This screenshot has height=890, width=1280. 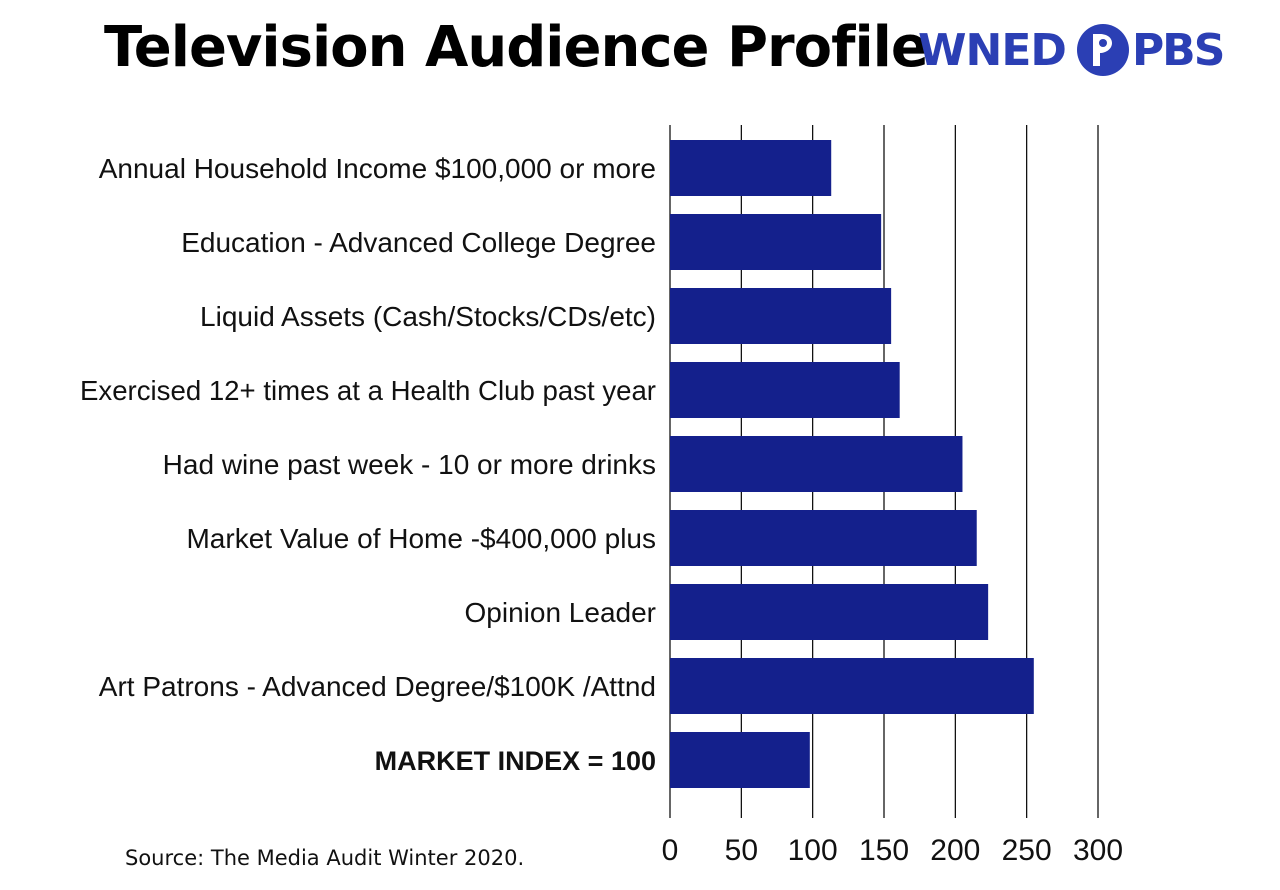 I want to click on category-label-5: Market Value of Home -$400,000 plus, so click(x=421, y=538).